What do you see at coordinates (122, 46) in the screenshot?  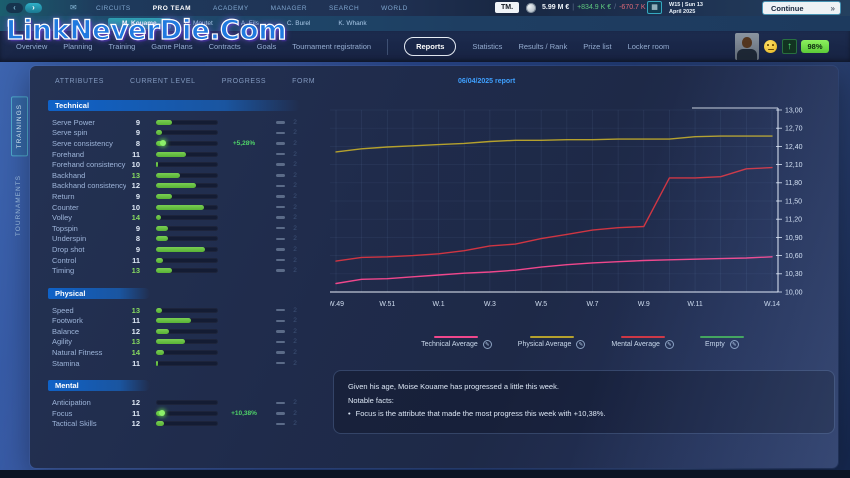 I see `tab-training: Training` at bounding box center [122, 46].